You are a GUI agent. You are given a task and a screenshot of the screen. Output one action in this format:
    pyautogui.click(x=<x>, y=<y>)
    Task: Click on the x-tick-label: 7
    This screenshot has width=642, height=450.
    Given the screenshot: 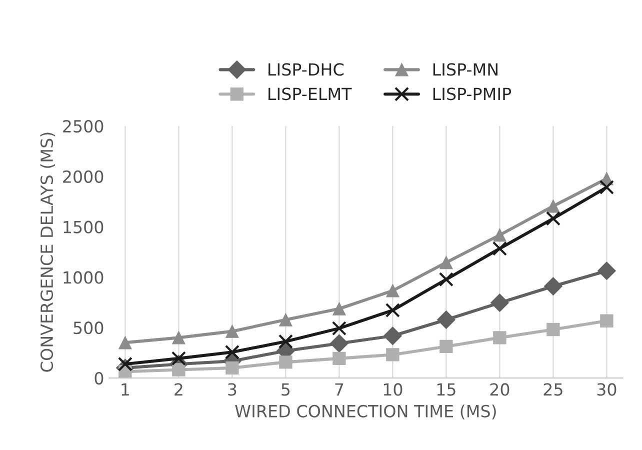 What is the action you would take?
    pyautogui.click(x=339, y=389)
    